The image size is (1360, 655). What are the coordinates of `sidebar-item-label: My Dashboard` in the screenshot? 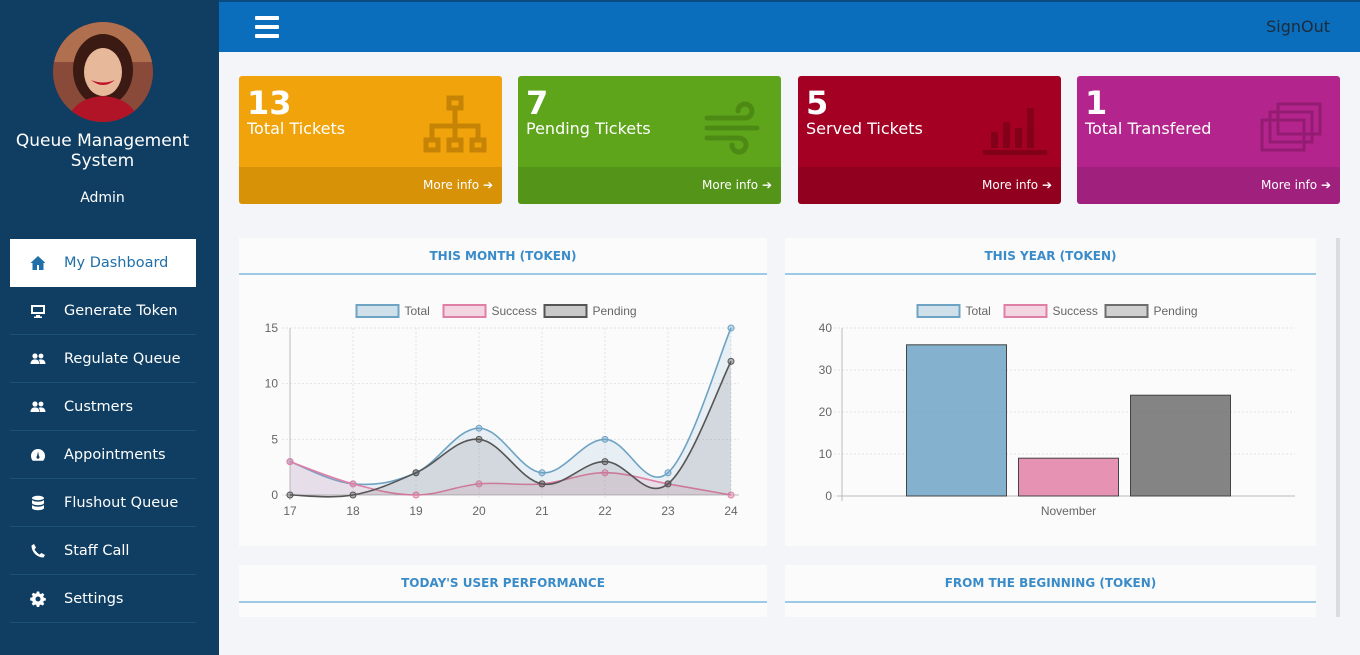 It's located at (116, 263).